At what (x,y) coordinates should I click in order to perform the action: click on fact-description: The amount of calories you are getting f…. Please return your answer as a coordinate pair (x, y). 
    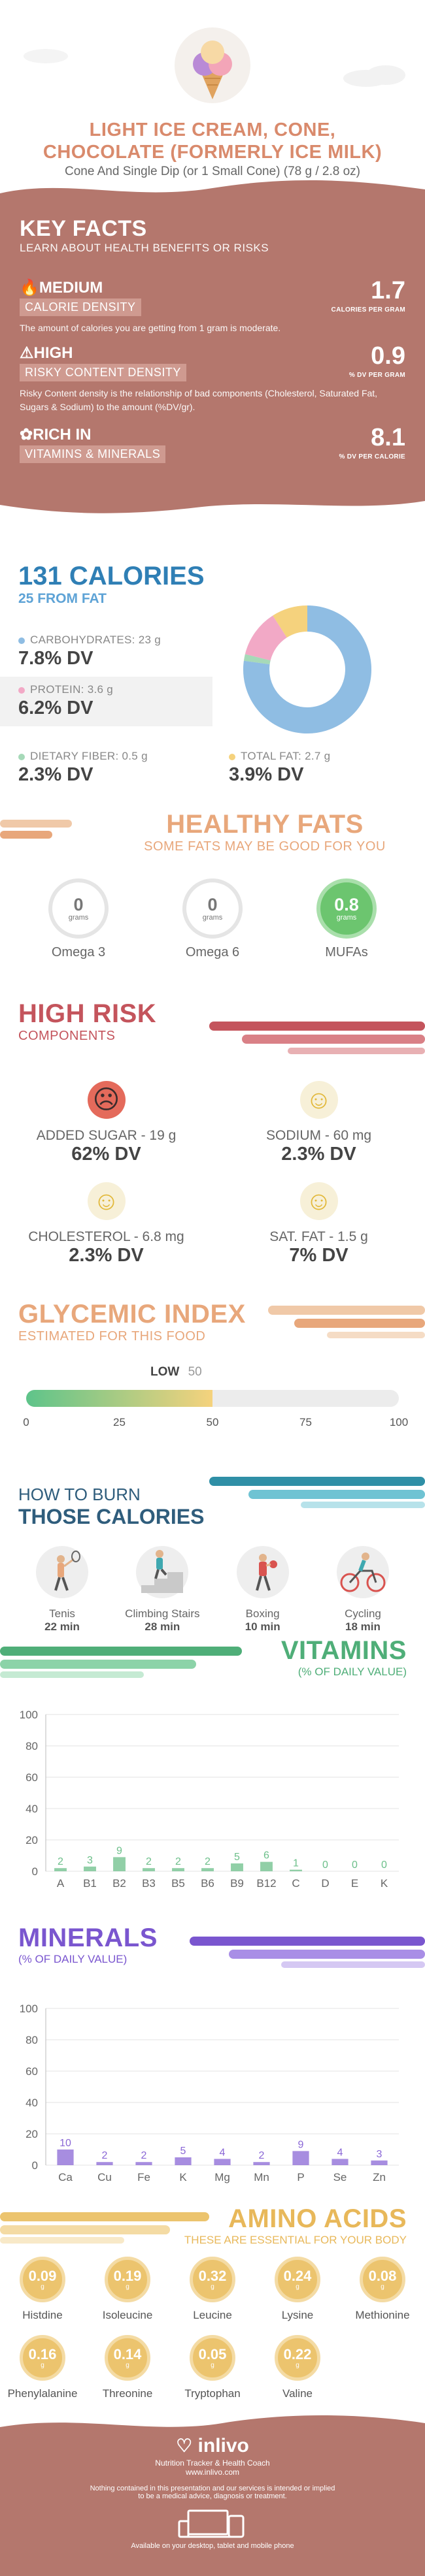
    Looking at the image, I should click on (150, 328).